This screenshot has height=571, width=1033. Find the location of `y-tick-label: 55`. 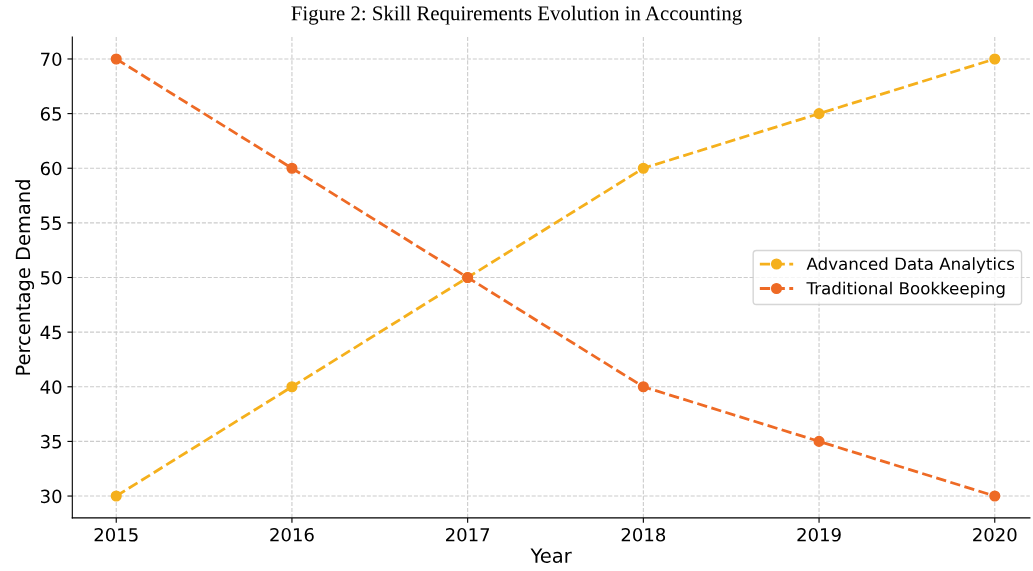

y-tick-label: 55 is located at coordinates (51, 223).